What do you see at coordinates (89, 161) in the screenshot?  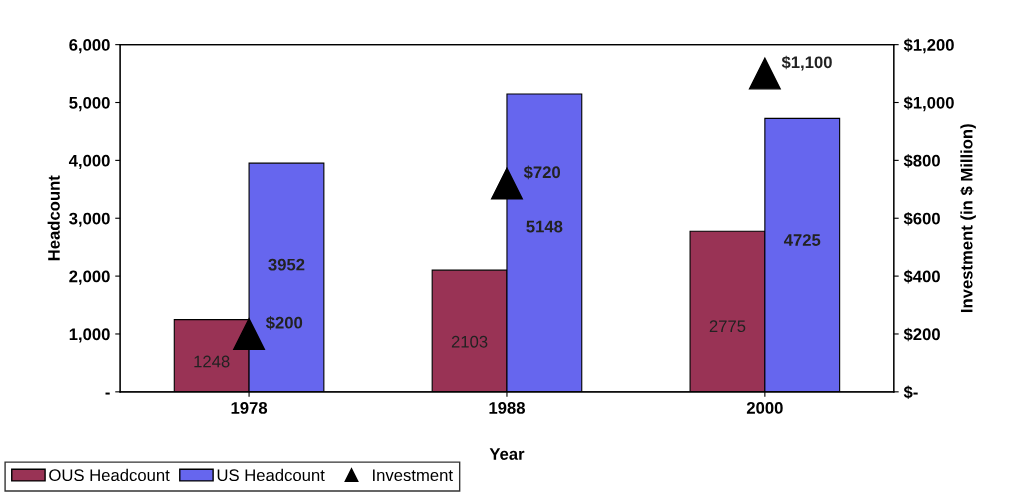 I see `y-tick-label: 4,000` at bounding box center [89, 161].